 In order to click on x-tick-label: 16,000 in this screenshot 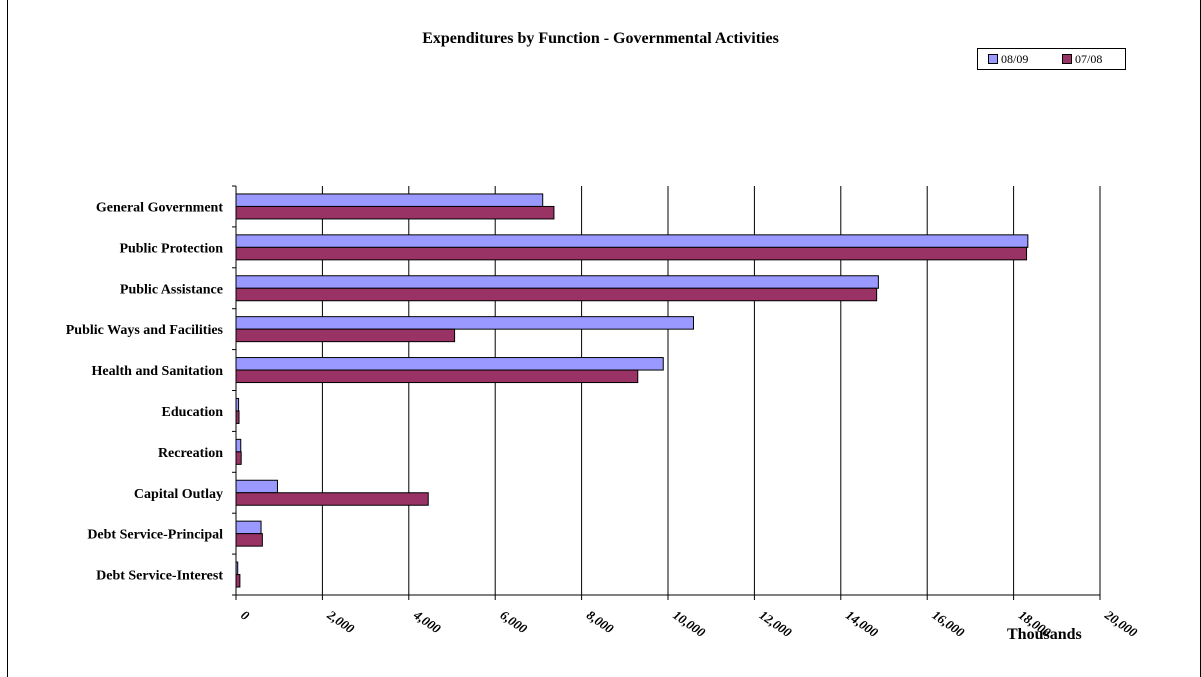, I will do `click(948, 623)`.